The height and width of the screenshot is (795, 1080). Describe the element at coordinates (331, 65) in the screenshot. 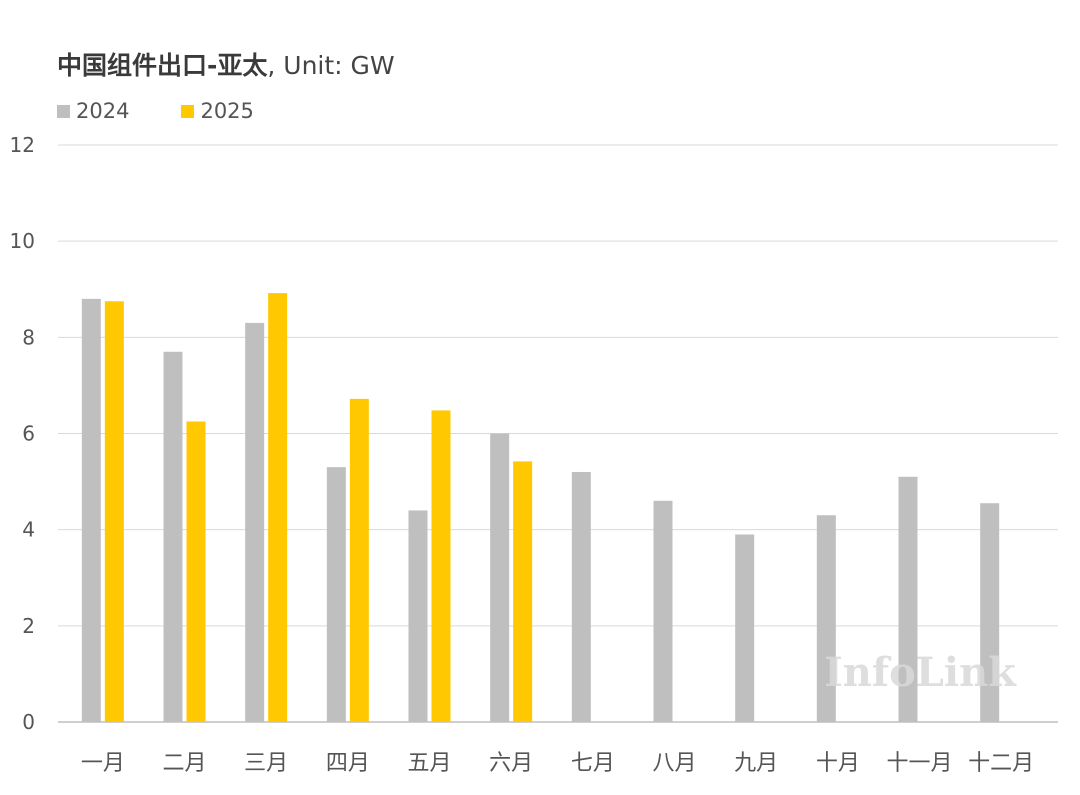

I see `chart-unit-label: , Unit: GW` at that location.